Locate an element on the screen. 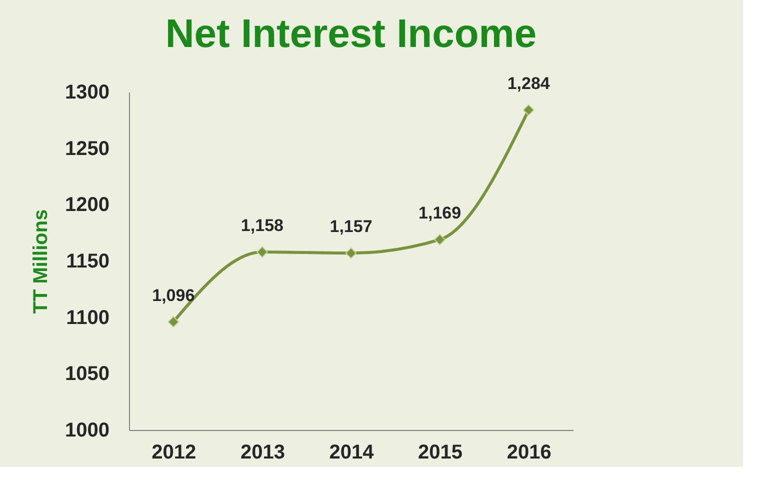 This screenshot has height=483, width=766. x-tick-label: 2015 is located at coordinates (440, 453).